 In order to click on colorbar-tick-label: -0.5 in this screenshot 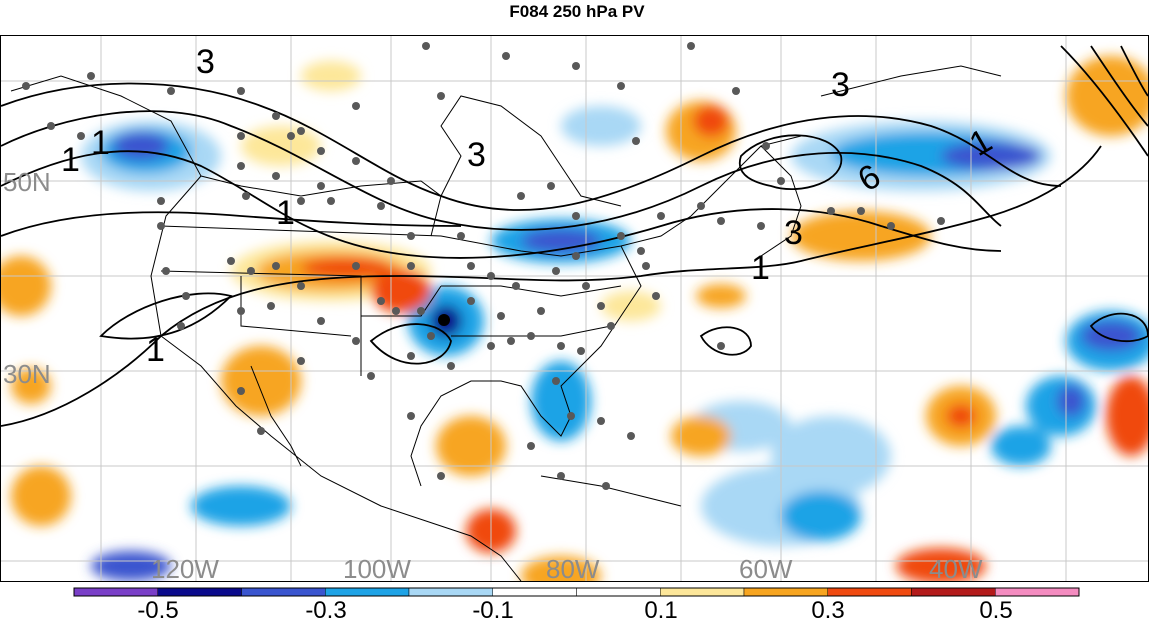, I will do `click(157, 608)`.